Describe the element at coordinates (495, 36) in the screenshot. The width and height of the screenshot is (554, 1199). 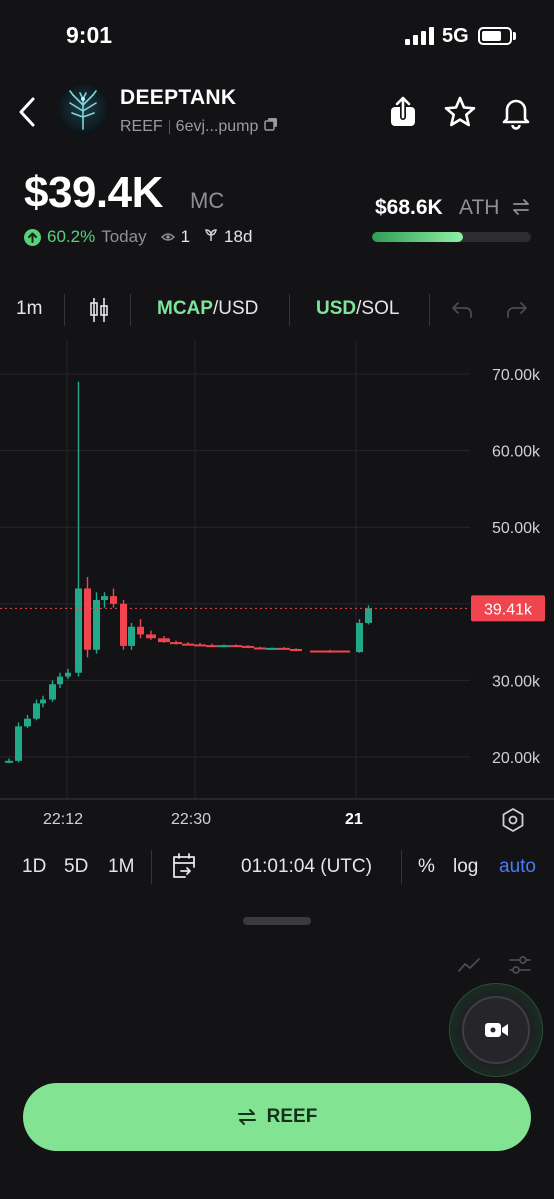
I see `battery-icon` at that location.